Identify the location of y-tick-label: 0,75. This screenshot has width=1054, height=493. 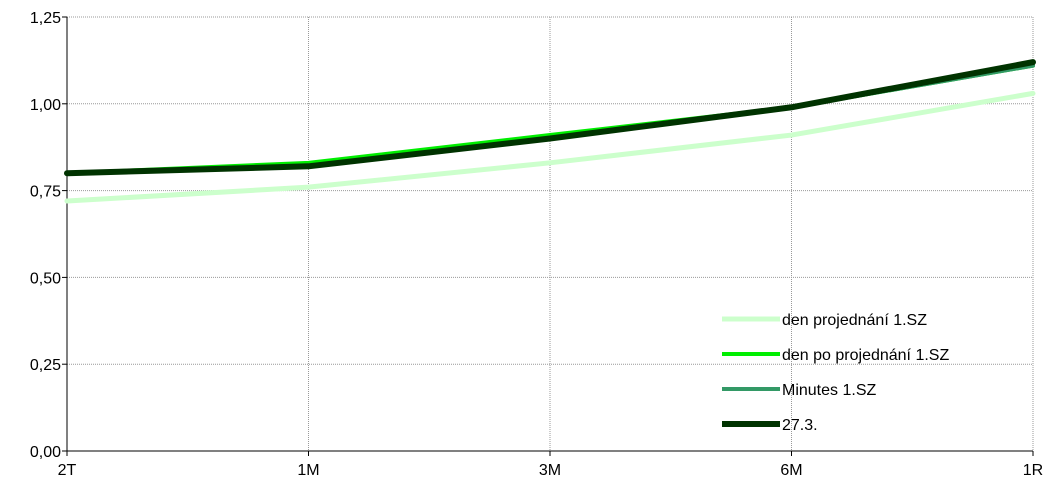
(45, 192).